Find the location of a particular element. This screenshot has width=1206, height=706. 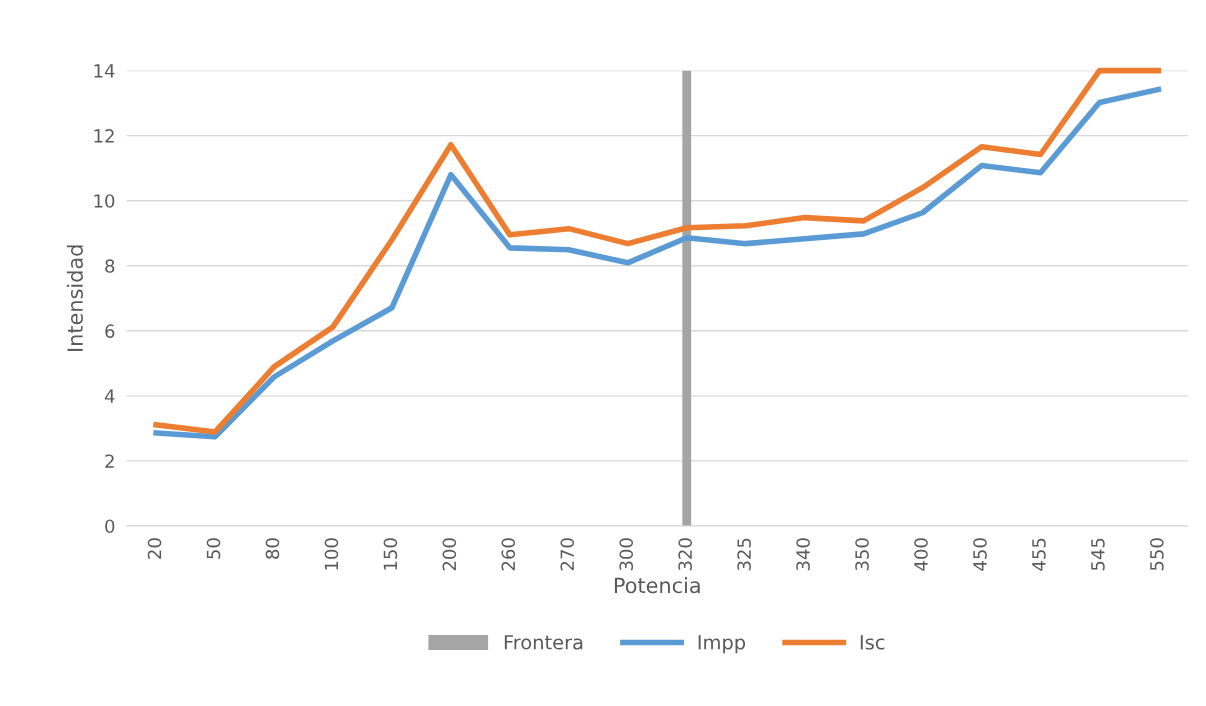

y-tick-label: 14 is located at coordinates (104, 71).